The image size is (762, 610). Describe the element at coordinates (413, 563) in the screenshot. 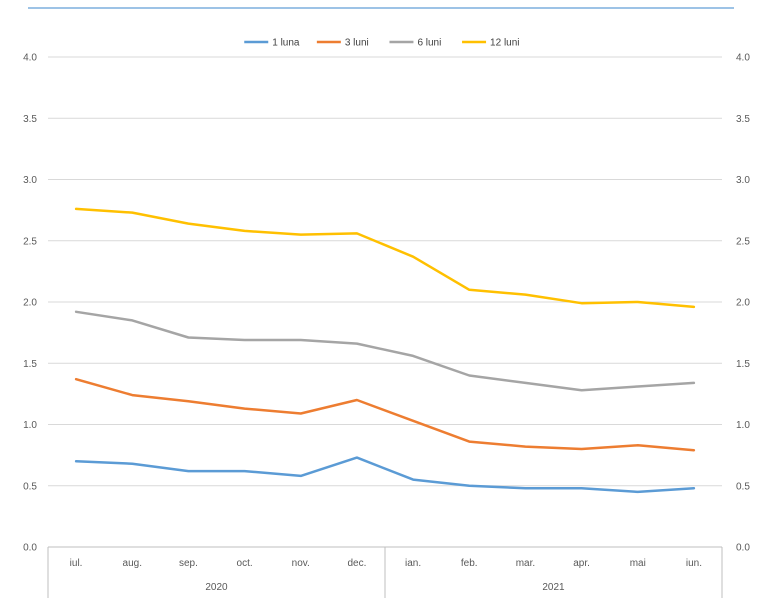

I see `x-tick-label: ian.` at that location.